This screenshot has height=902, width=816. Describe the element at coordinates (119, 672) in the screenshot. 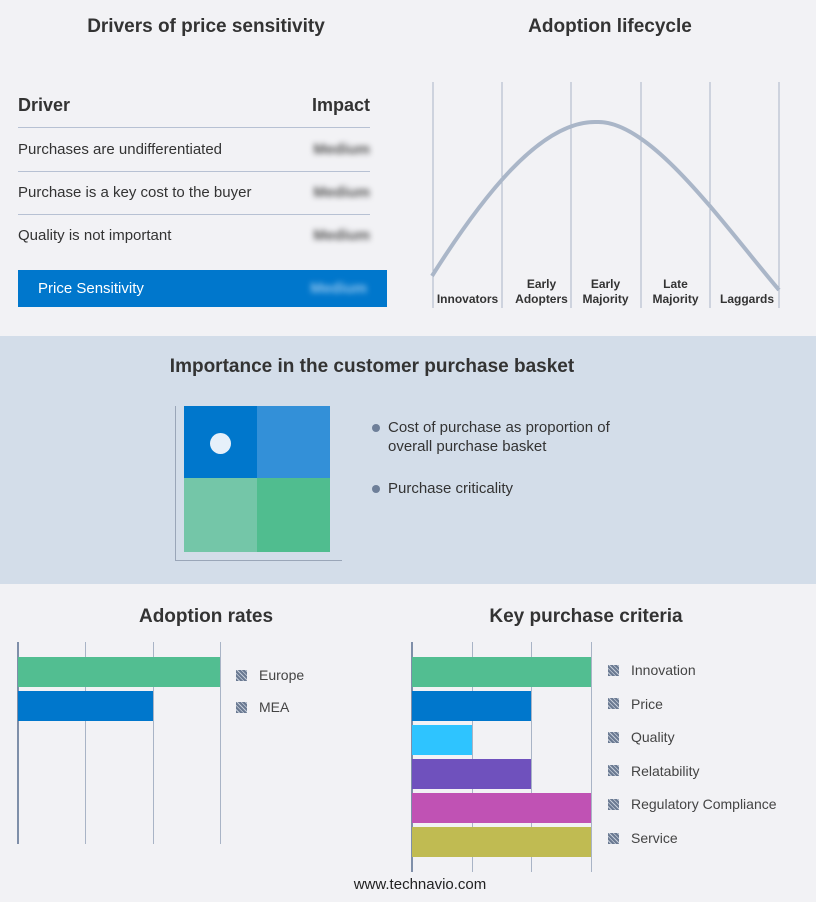

I see `bar-europe` at that location.